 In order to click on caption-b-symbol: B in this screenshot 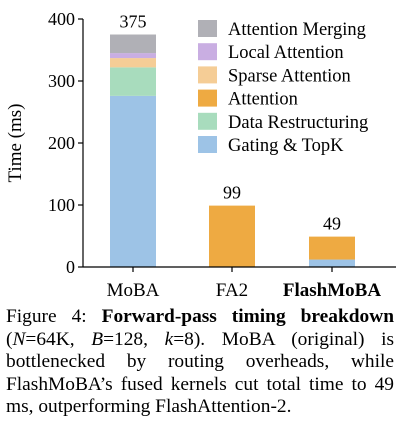, I will do `click(97, 339)`.